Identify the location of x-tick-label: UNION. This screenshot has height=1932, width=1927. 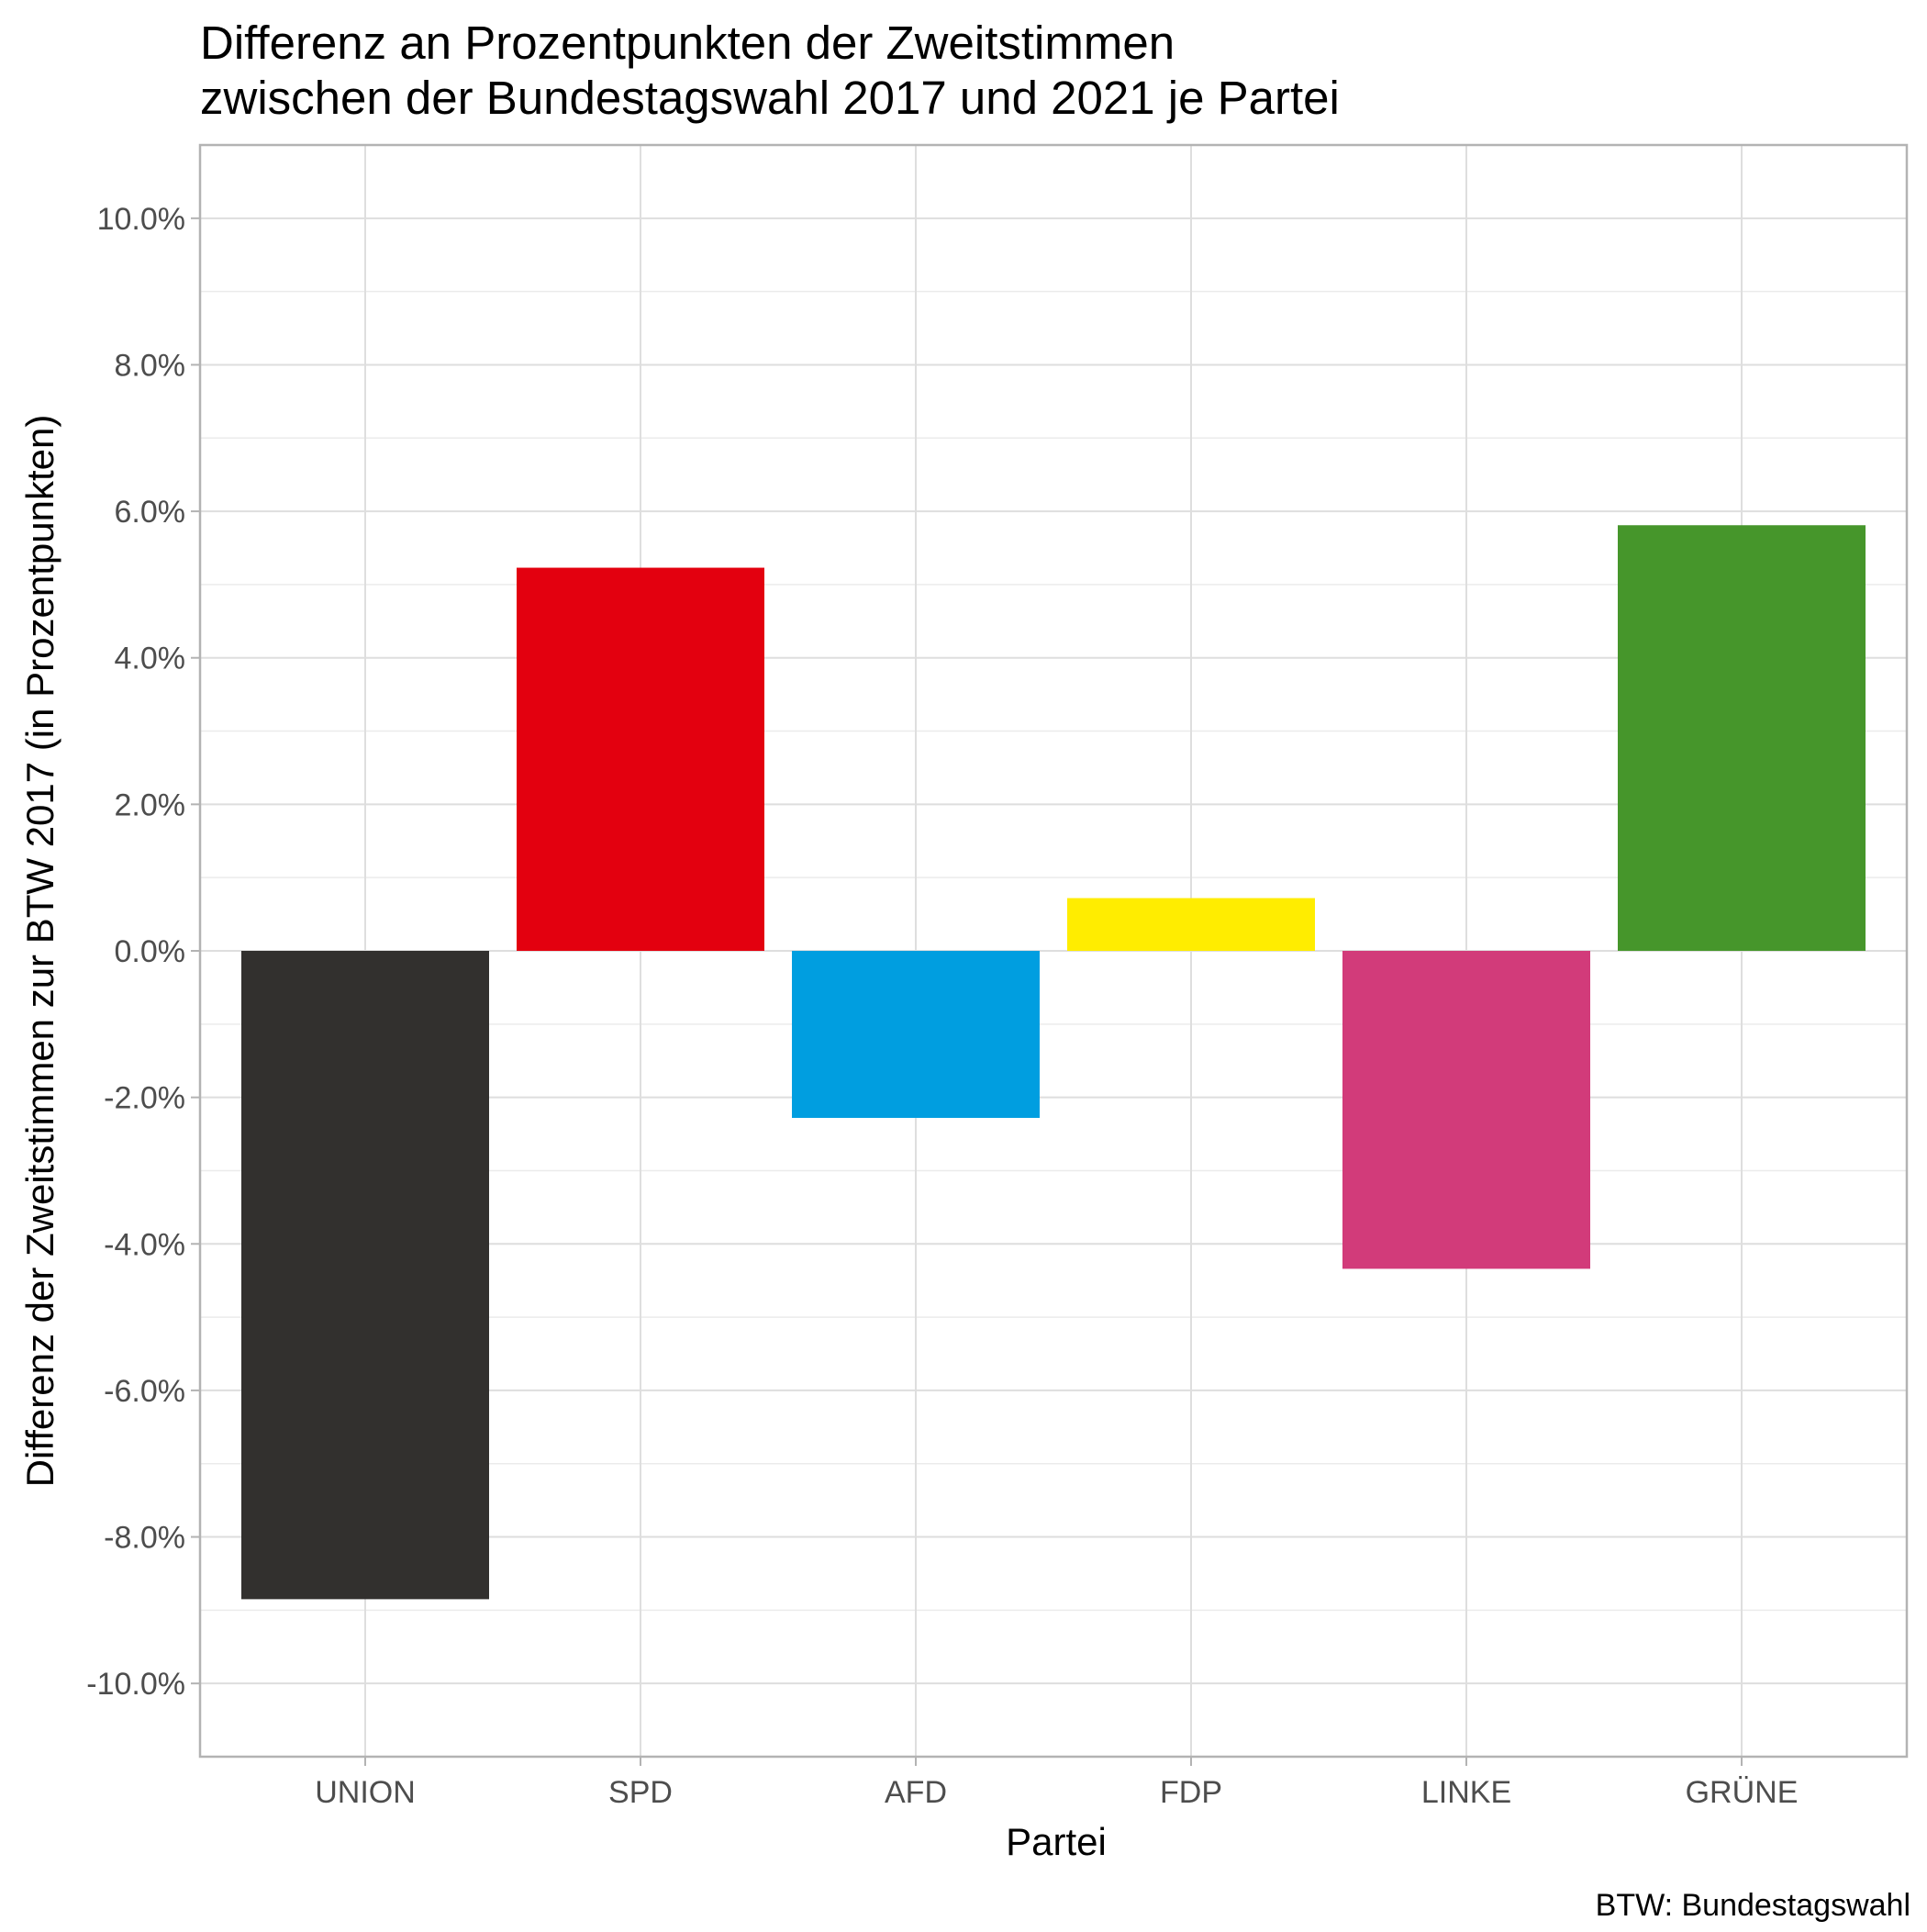
(365, 1792).